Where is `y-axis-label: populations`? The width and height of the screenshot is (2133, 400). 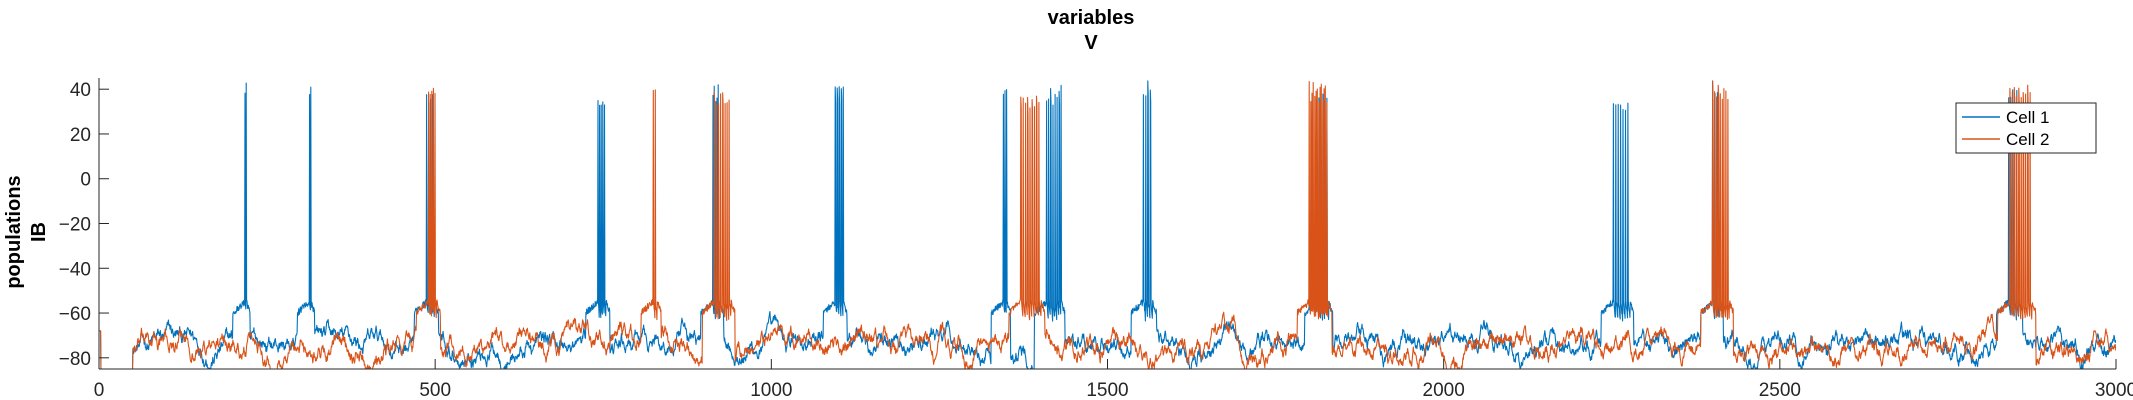 y-axis-label: populations is located at coordinates (14, 231).